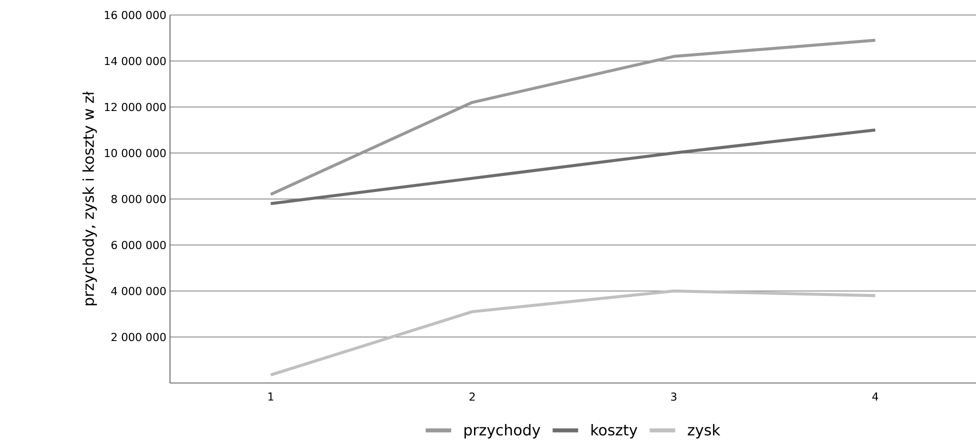  I want to click on legend-label: zysk, so click(704, 431).